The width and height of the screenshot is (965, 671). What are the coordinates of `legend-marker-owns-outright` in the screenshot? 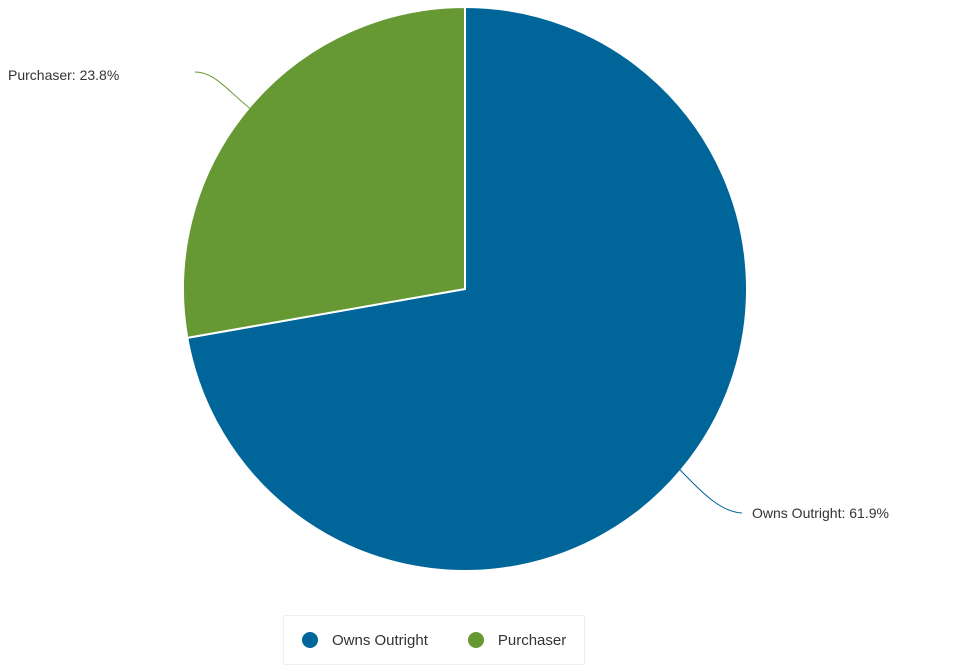 It's located at (310, 640).